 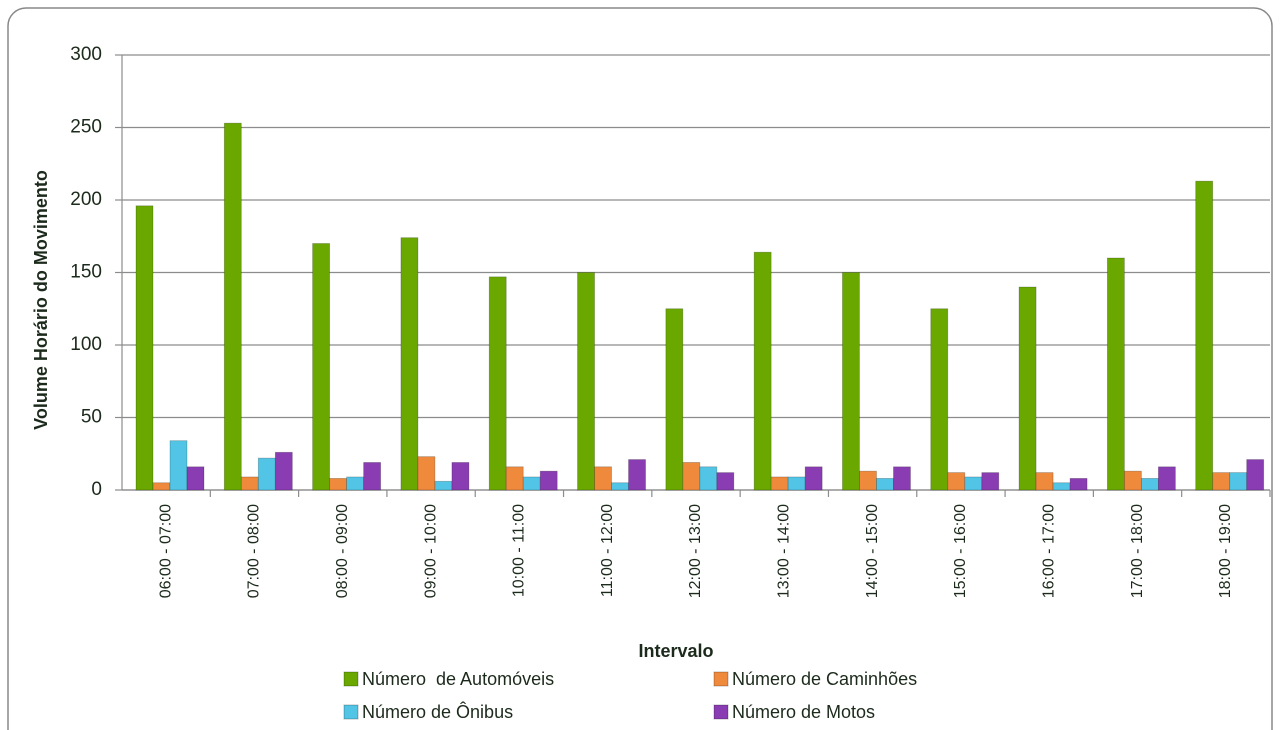 What do you see at coordinates (960, 551) in the screenshot?
I see `x-tick-label: 15:00 - 16:00` at bounding box center [960, 551].